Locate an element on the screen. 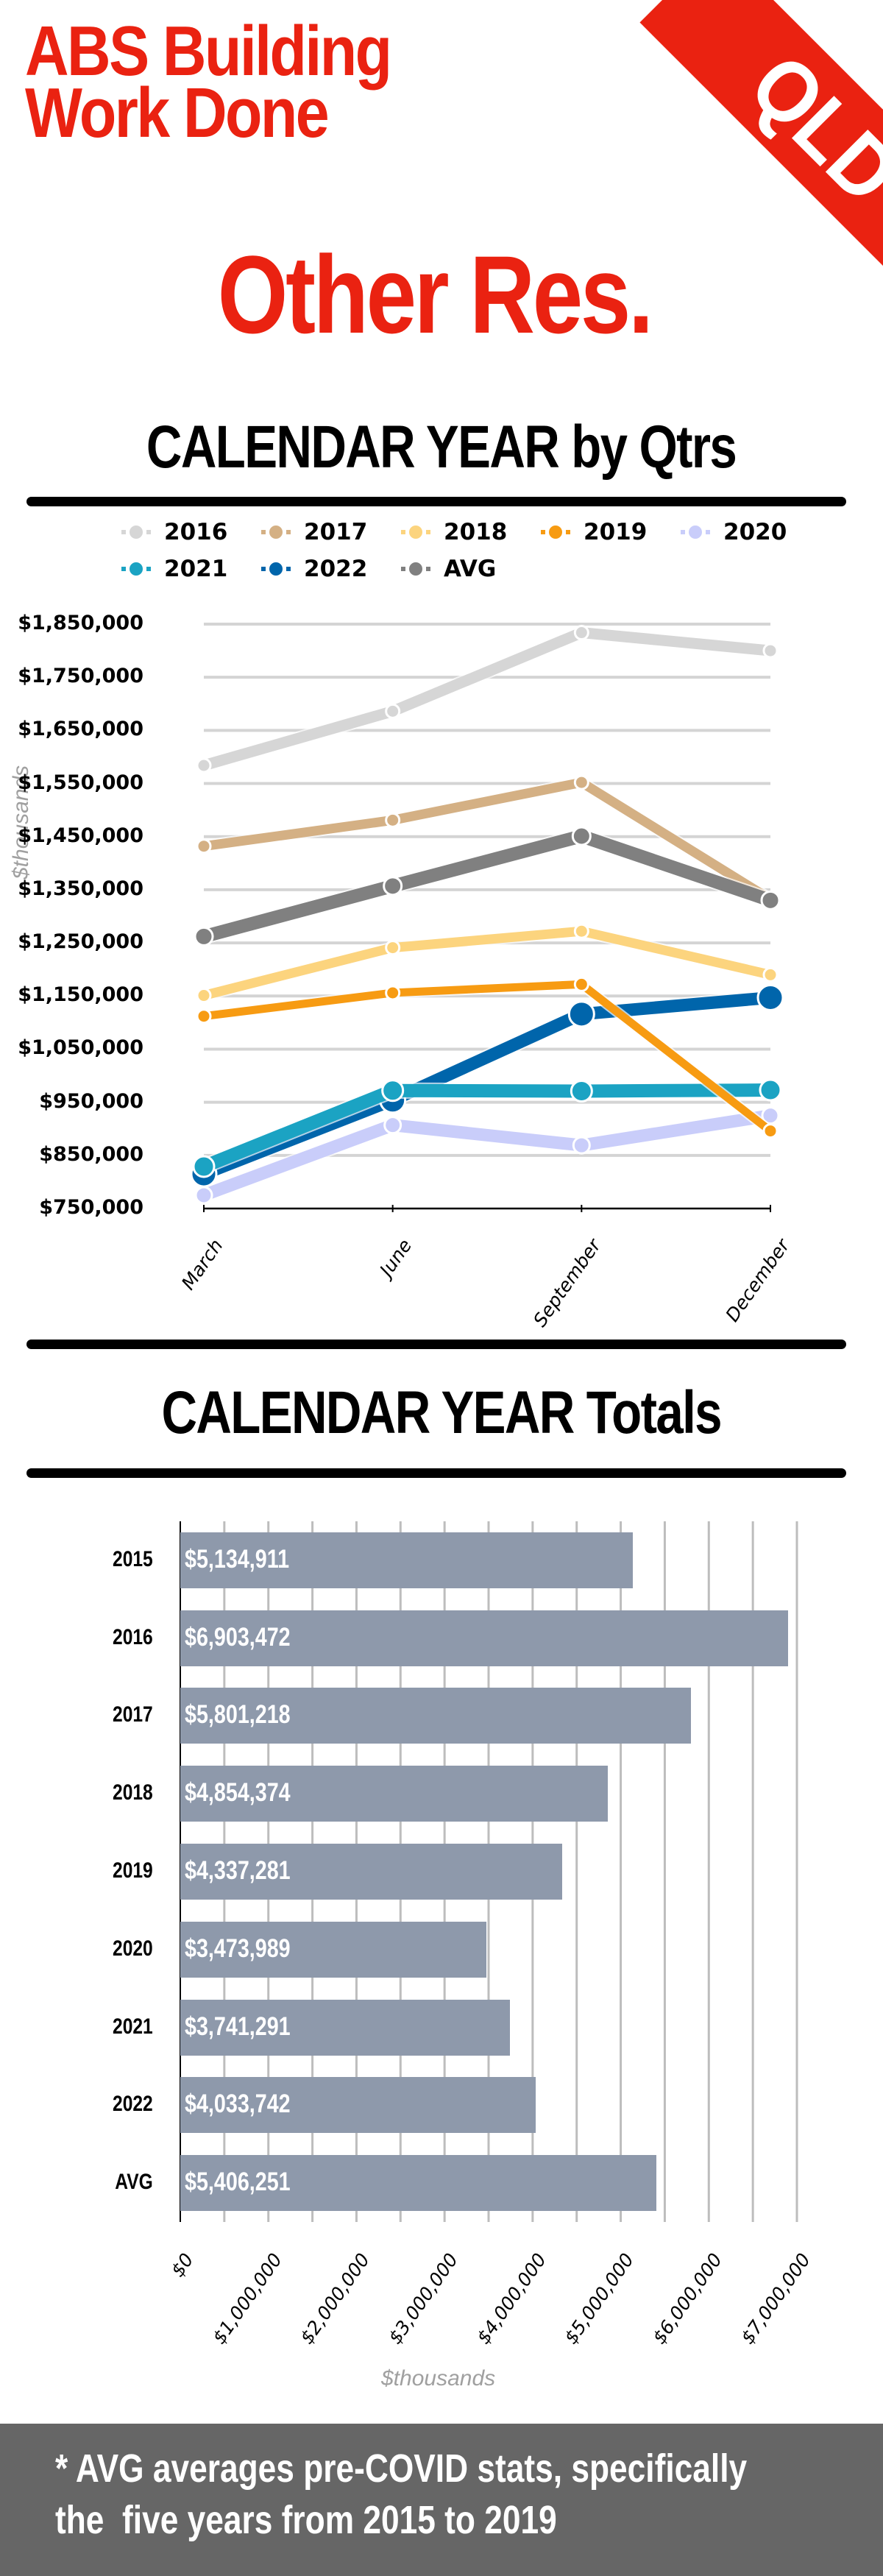 The image size is (883, 2576). series-2018 is located at coordinates (488, 963).